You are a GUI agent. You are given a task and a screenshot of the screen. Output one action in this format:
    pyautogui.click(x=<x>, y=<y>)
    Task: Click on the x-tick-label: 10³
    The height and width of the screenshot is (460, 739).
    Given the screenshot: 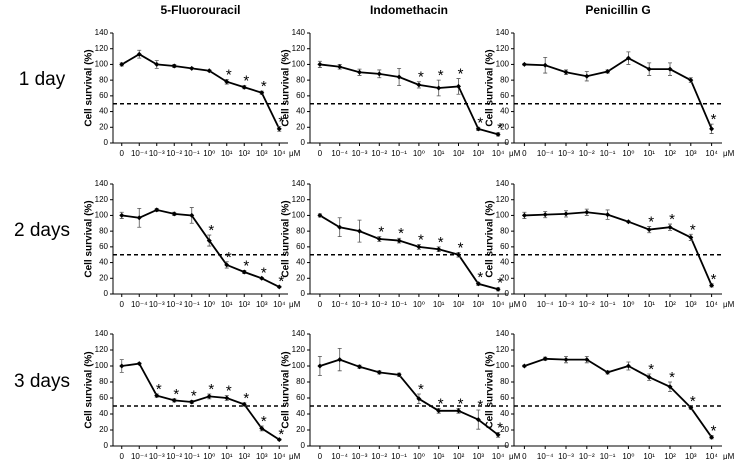 What is the action you would take?
    pyautogui.click(x=262, y=456)
    